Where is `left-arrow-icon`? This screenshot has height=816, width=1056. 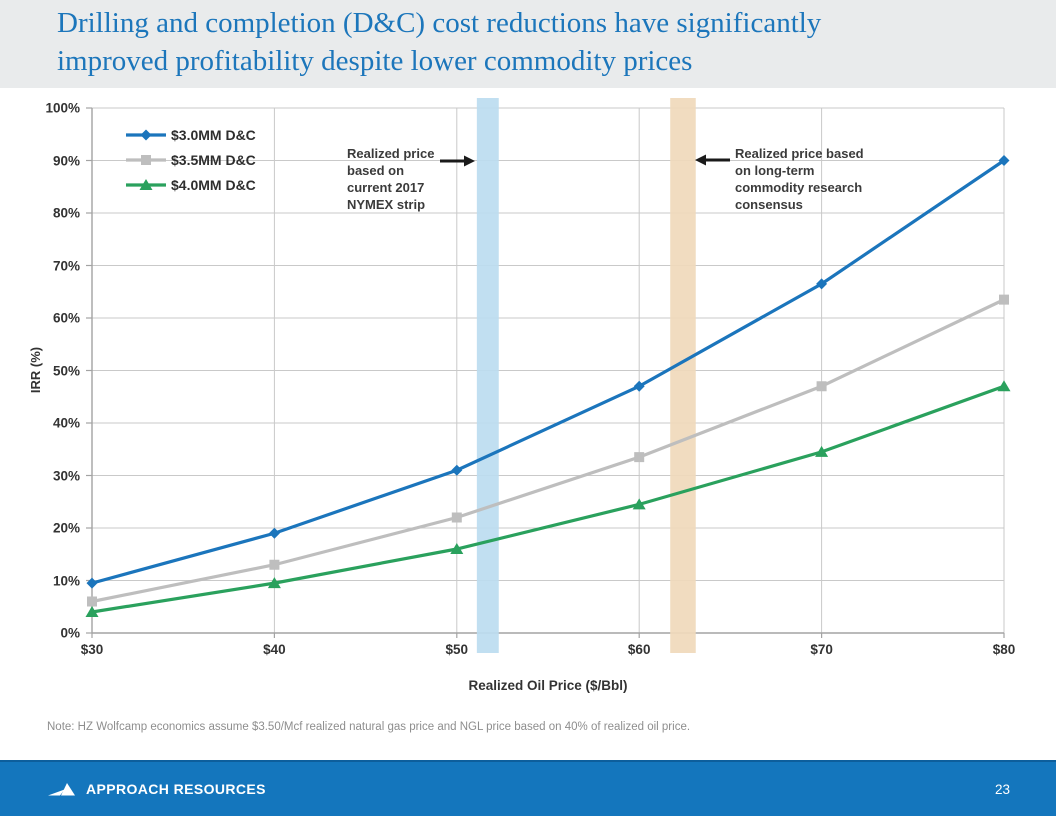 left-arrow-icon is located at coordinates (712, 160).